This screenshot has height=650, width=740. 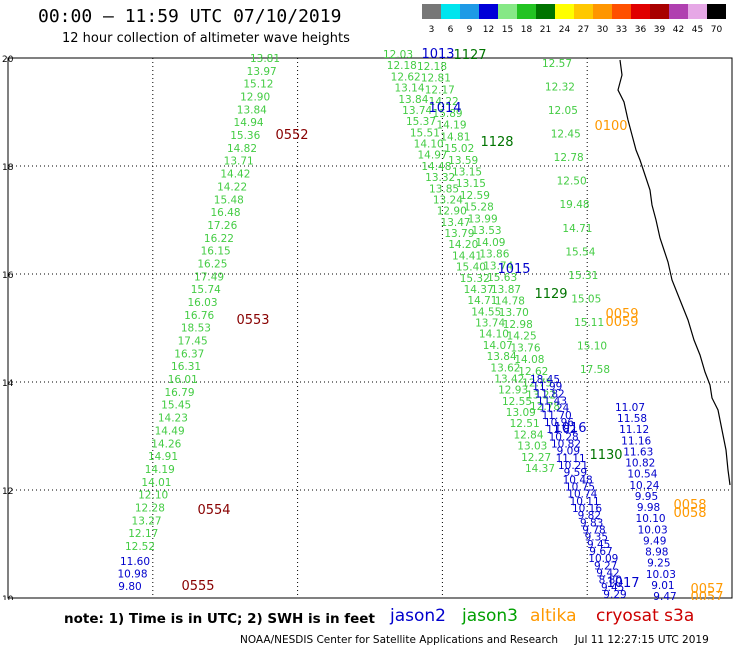 I want to click on swh-value: 18.45, so click(x=545, y=380).